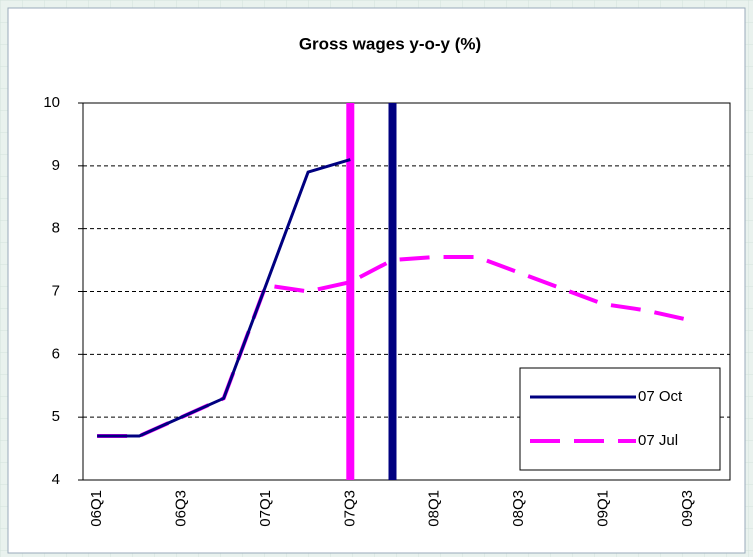 Image resolution: width=753 pixels, height=557 pixels. Describe the element at coordinates (180, 508) in the screenshot. I see `x-tick-label: 06Q3` at that location.